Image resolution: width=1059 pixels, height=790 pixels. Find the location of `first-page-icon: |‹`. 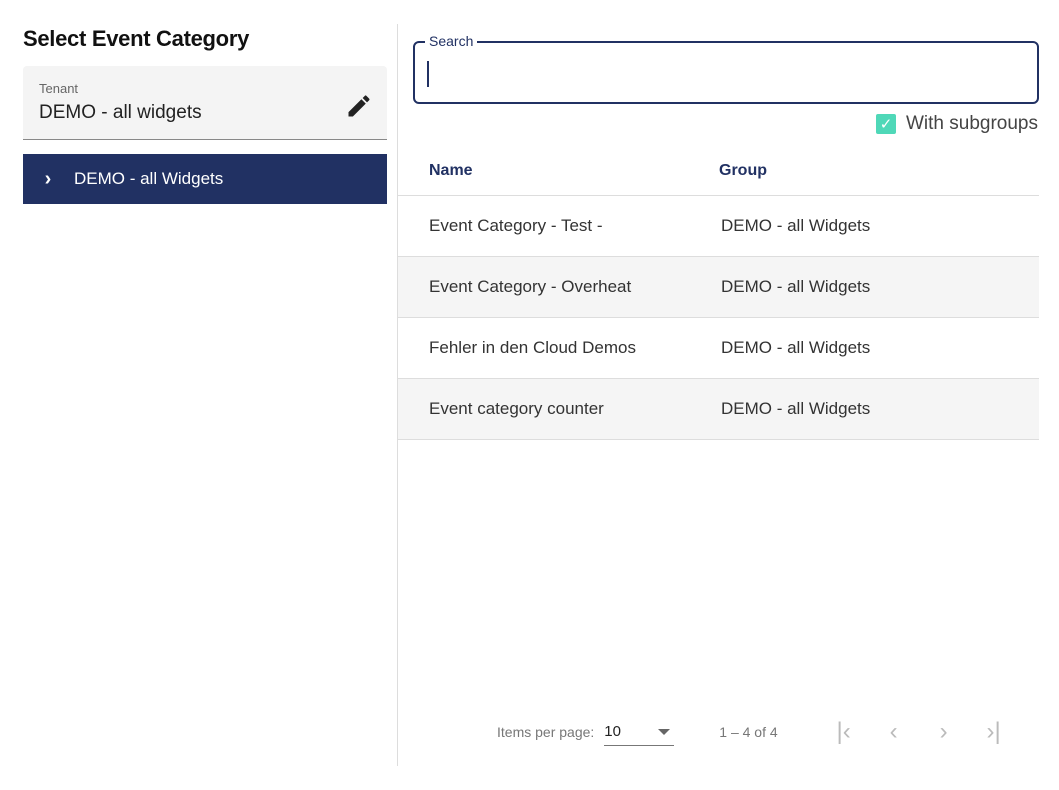

first-page-icon: |‹ is located at coordinates (843, 731).